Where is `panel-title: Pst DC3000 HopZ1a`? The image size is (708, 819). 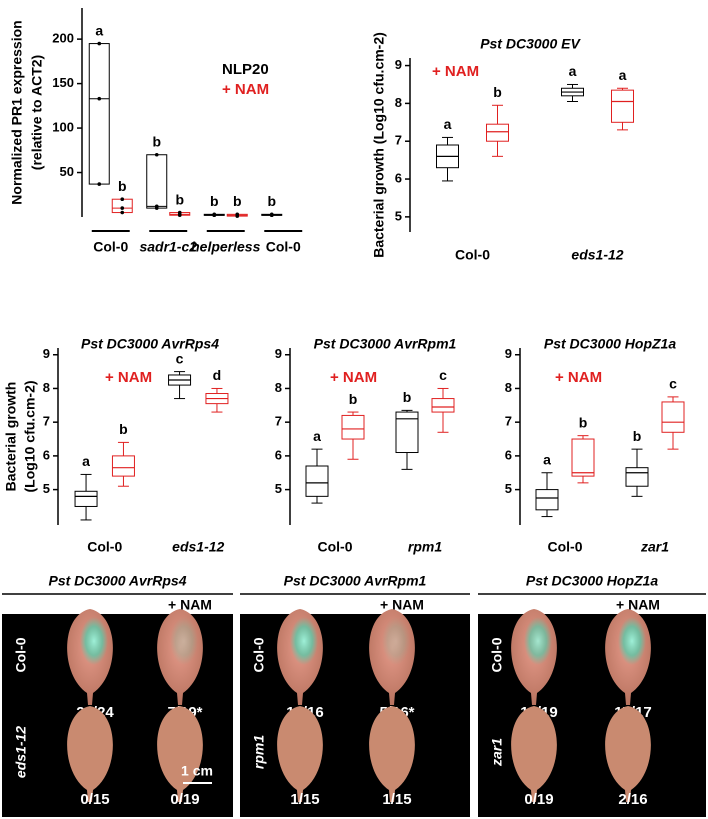 panel-title: Pst DC3000 HopZ1a is located at coordinates (592, 581).